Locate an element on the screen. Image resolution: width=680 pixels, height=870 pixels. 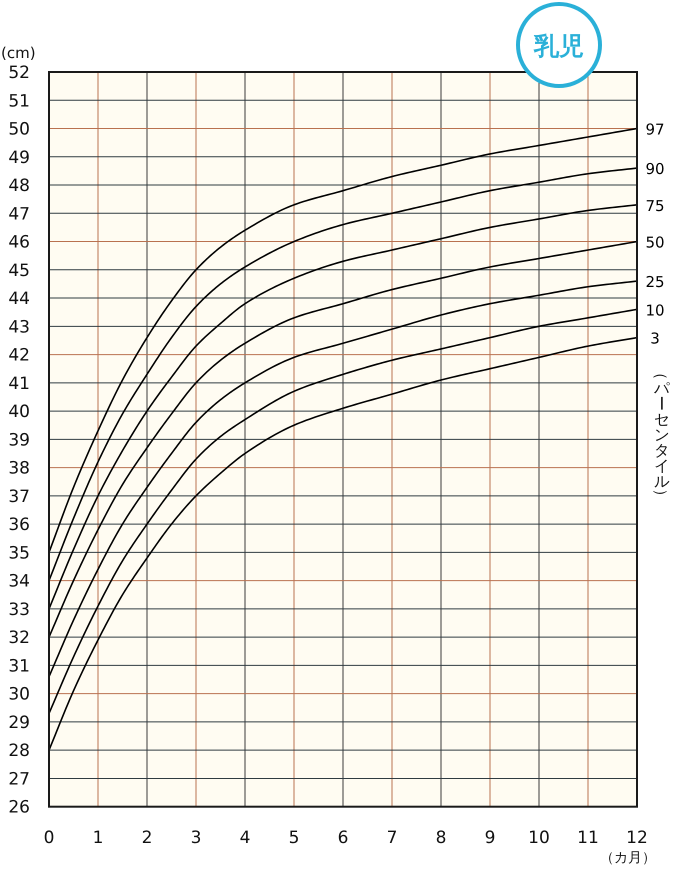
y-tick-label: 49 is located at coordinates (19, 158).